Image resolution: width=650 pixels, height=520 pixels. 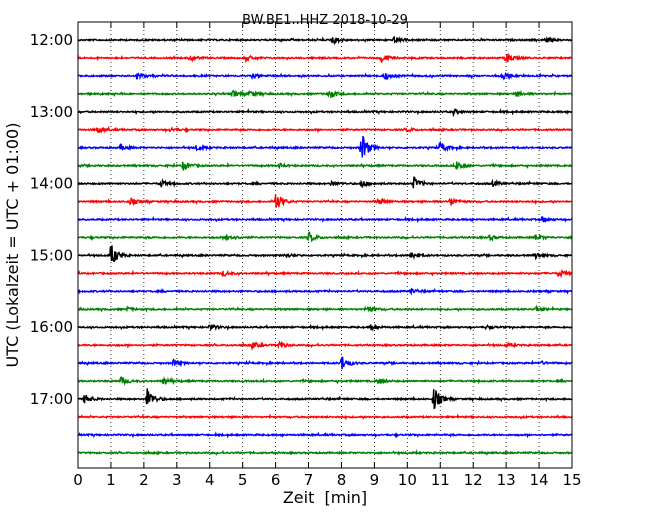 I want to click on x-tick-label: 8, so click(x=342, y=480).